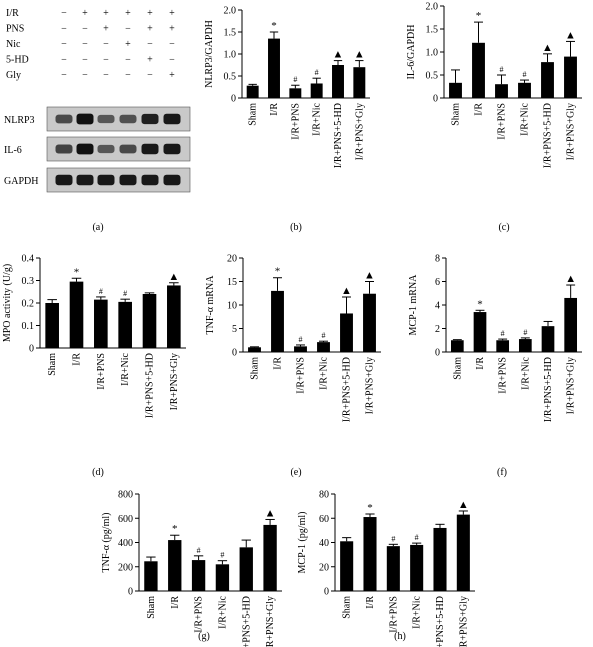 This screenshot has width=593, height=647. What do you see at coordinates (302, 543) in the screenshot?
I see `y-axis-label: MCP-1 (pg/ml)` at bounding box center [302, 543].